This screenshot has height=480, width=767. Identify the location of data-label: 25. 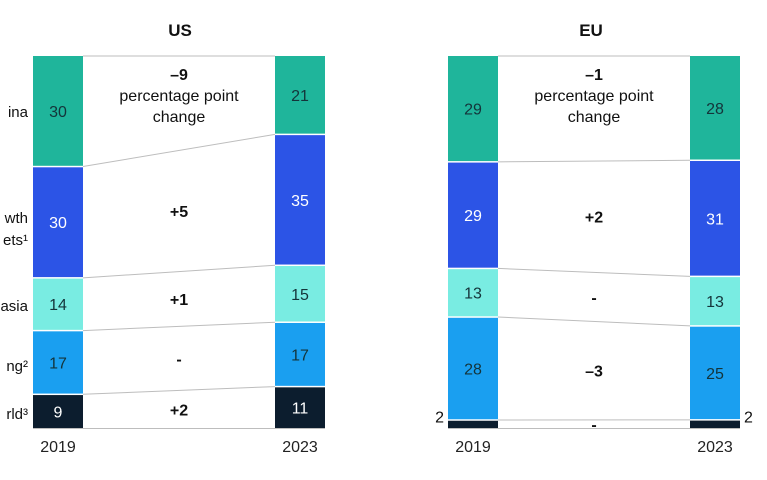
(715, 374).